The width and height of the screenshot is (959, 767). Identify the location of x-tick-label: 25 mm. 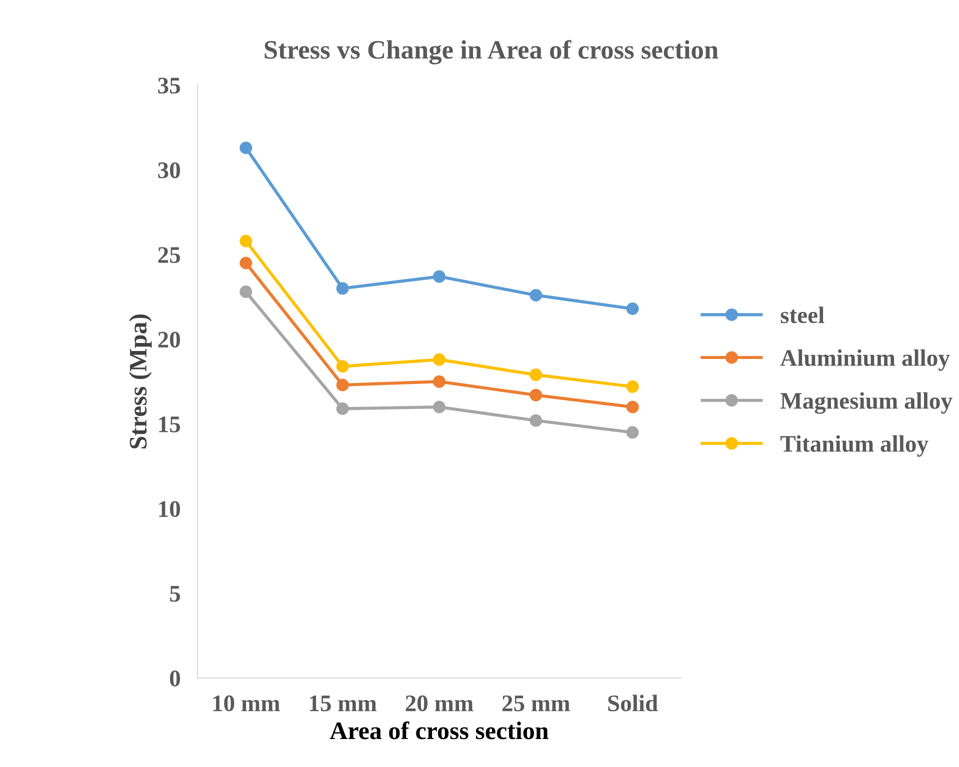
(536, 703).